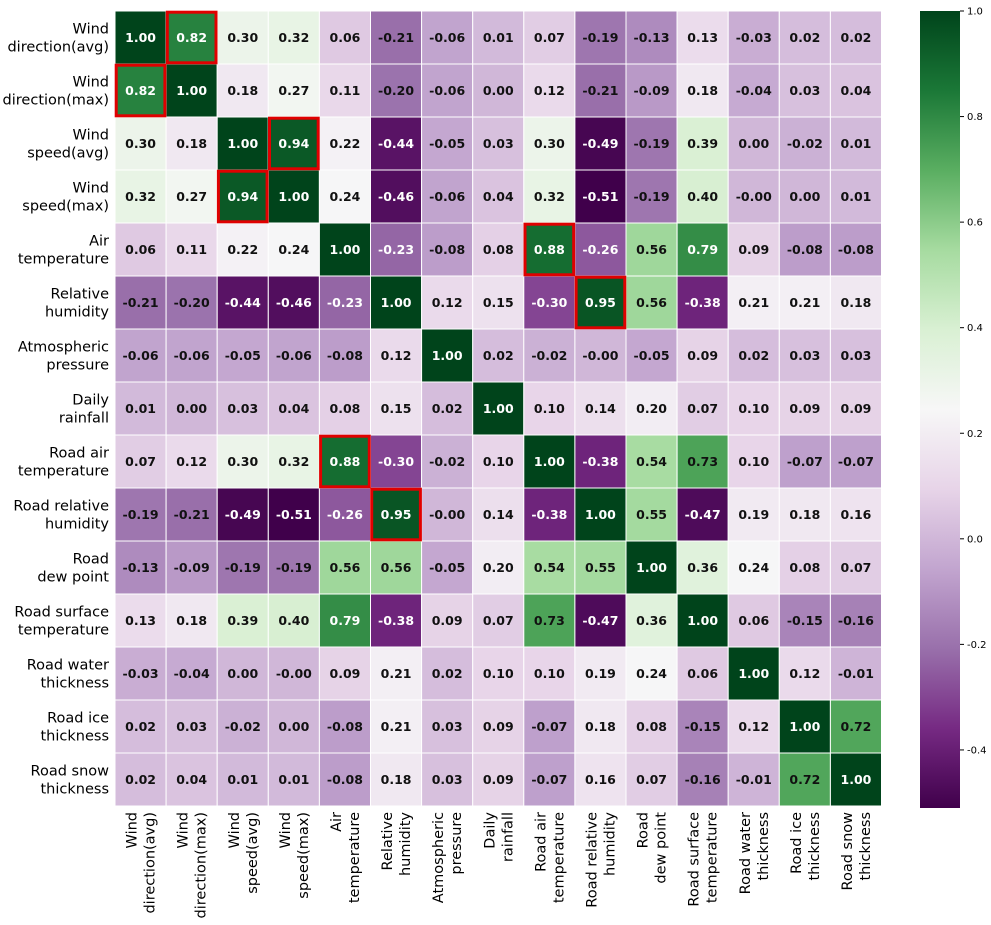 The height and width of the screenshot is (925, 991). I want to click on column-label-10: Road dew point, so click(653, 848).